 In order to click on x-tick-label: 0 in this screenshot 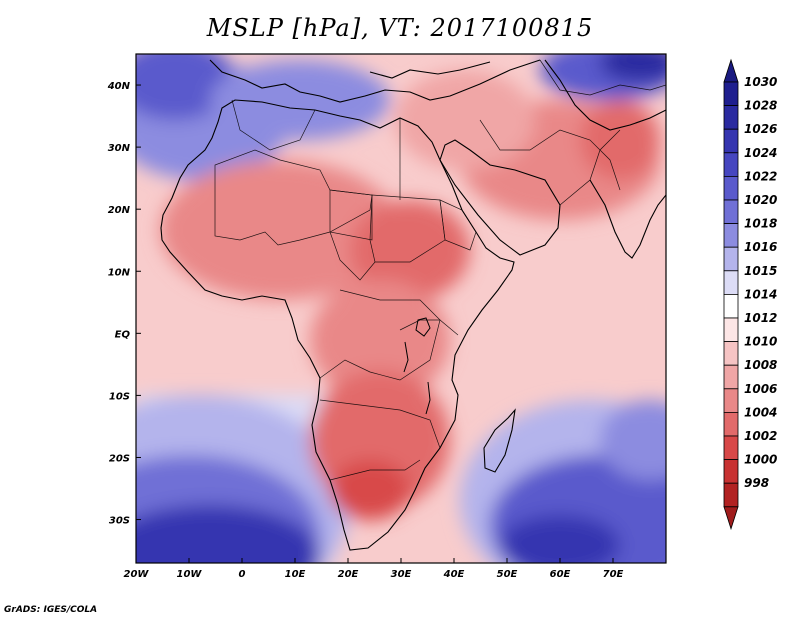, I will do `click(242, 574)`.